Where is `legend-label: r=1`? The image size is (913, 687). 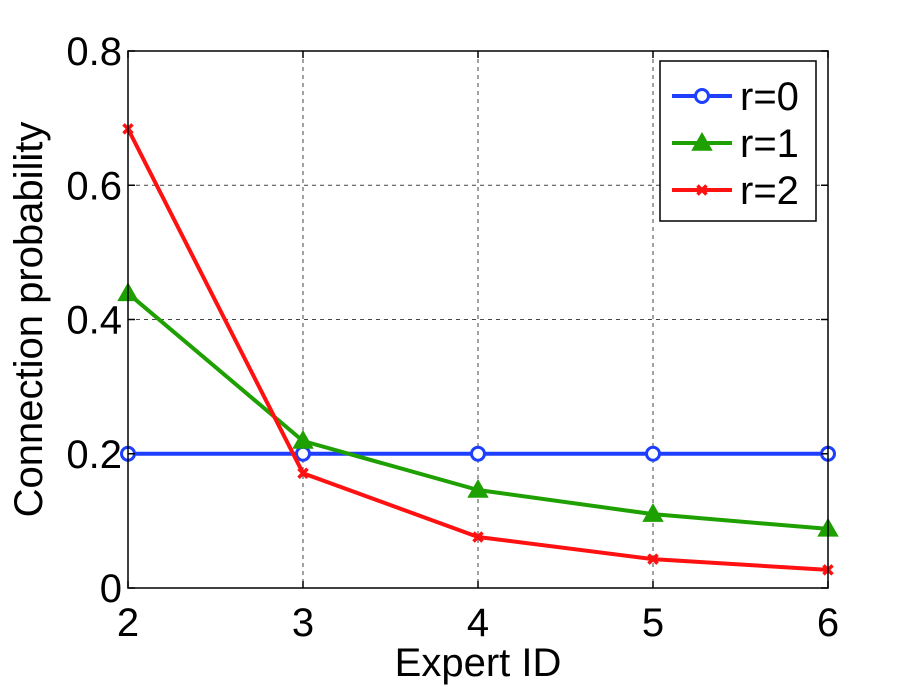
legend-label: r=1 is located at coordinates (769, 144).